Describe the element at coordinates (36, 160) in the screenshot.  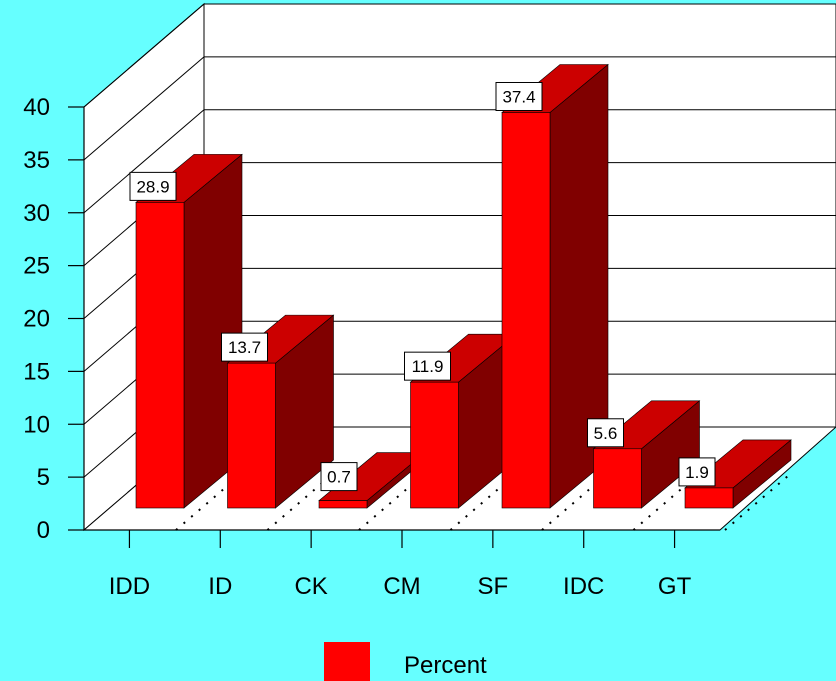
I see `y-tick-label: 35` at that location.